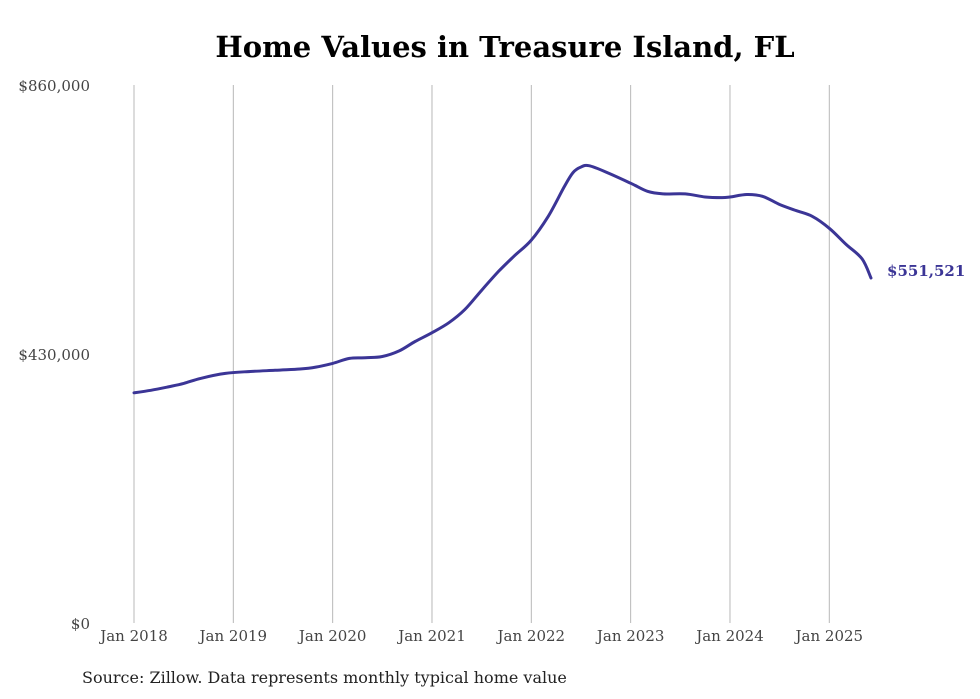 The image size is (980, 699). What do you see at coordinates (332, 636) in the screenshot?
I see `x-tick-label: Jan 2020` at bounding box center [332, 636].